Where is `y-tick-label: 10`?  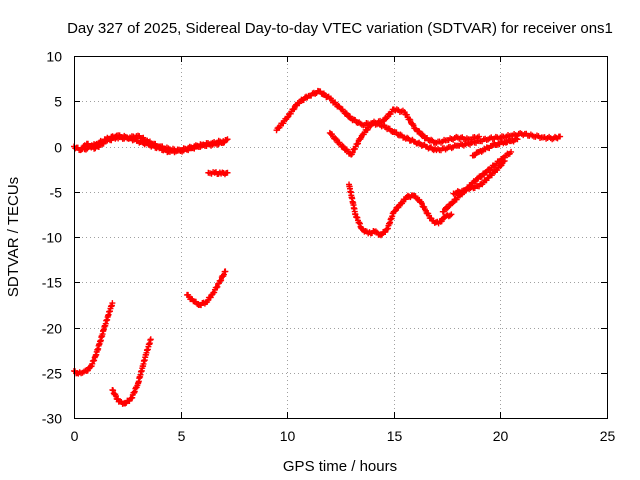 y-tick-label: 10 is located at coordinates (54, 57).